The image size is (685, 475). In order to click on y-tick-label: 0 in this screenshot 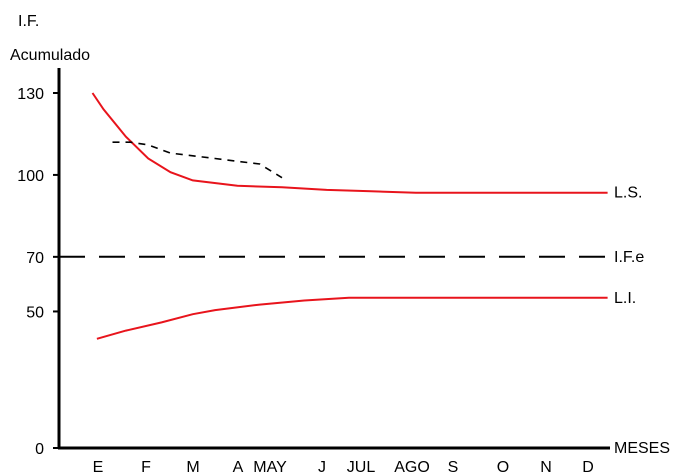, I will do `click(39, 449)`.